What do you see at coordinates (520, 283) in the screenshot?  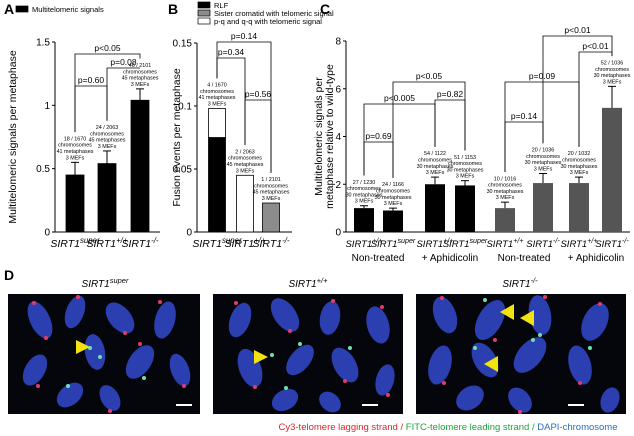 I see `micrograph-title: SIRT1-/-` at bounding box center [520, 283].